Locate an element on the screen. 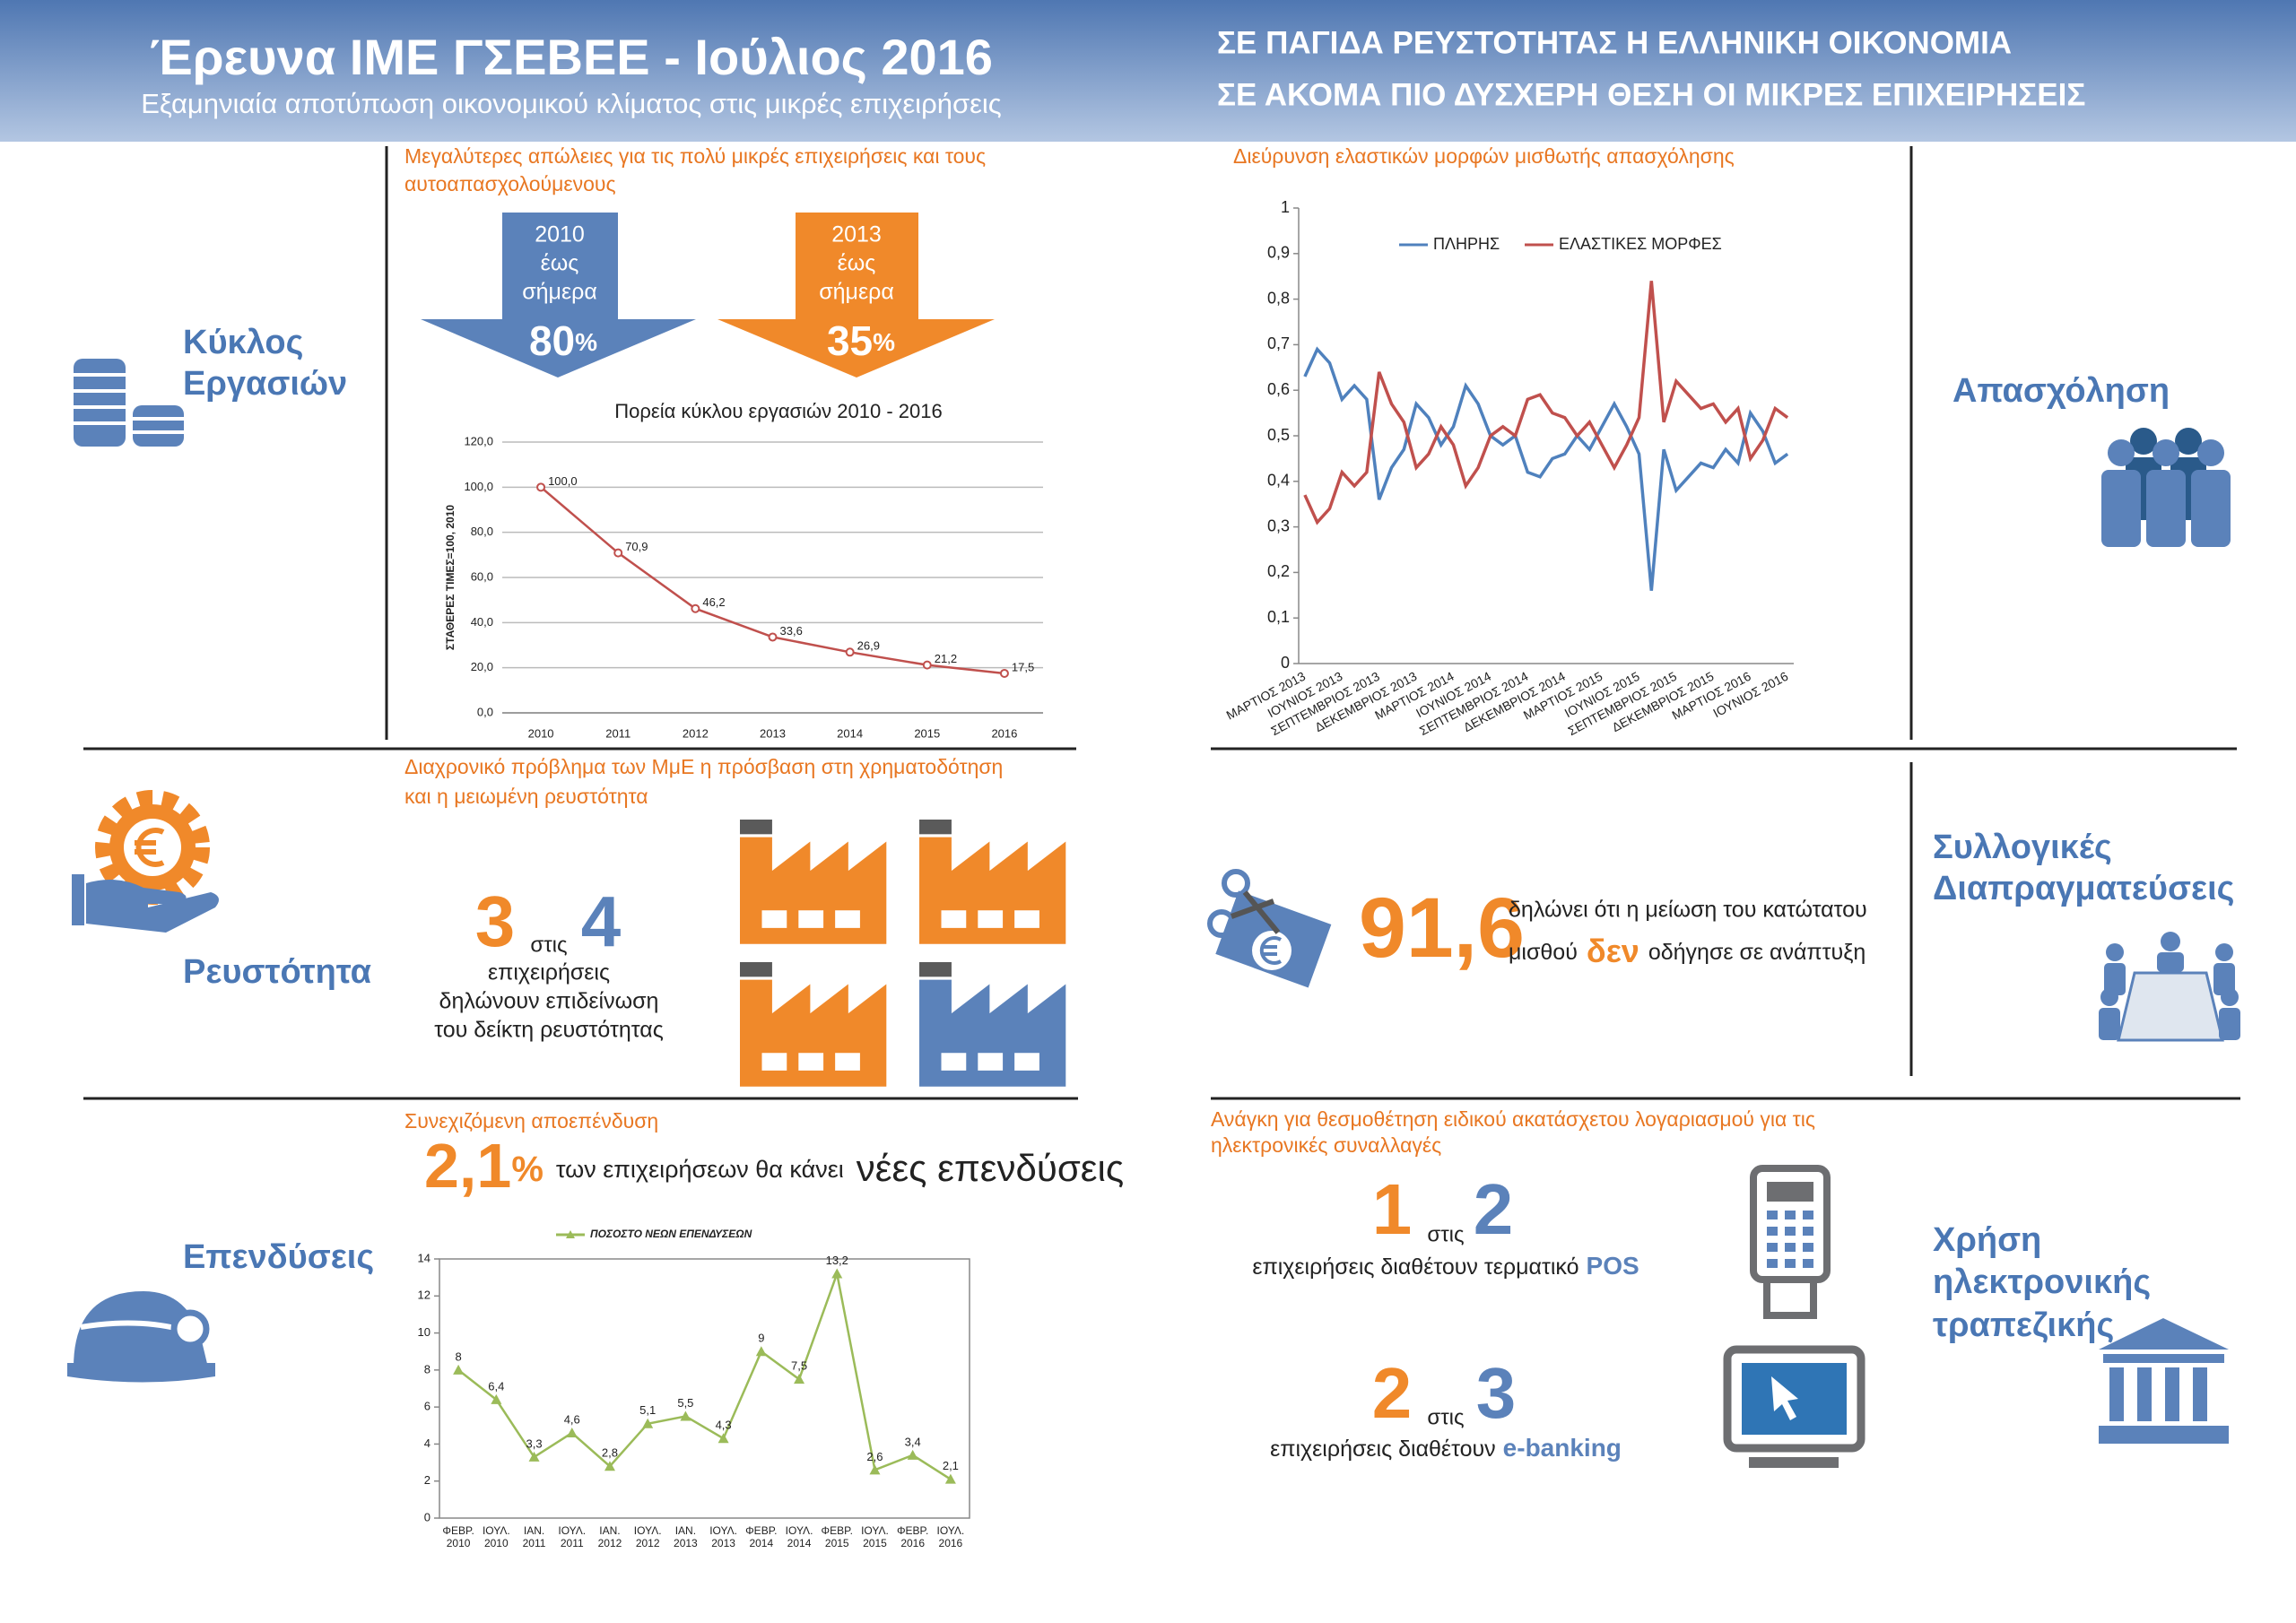  x-tick-label: ΦΕΒΡ. 2010 is located at coordinates (458, 1537).